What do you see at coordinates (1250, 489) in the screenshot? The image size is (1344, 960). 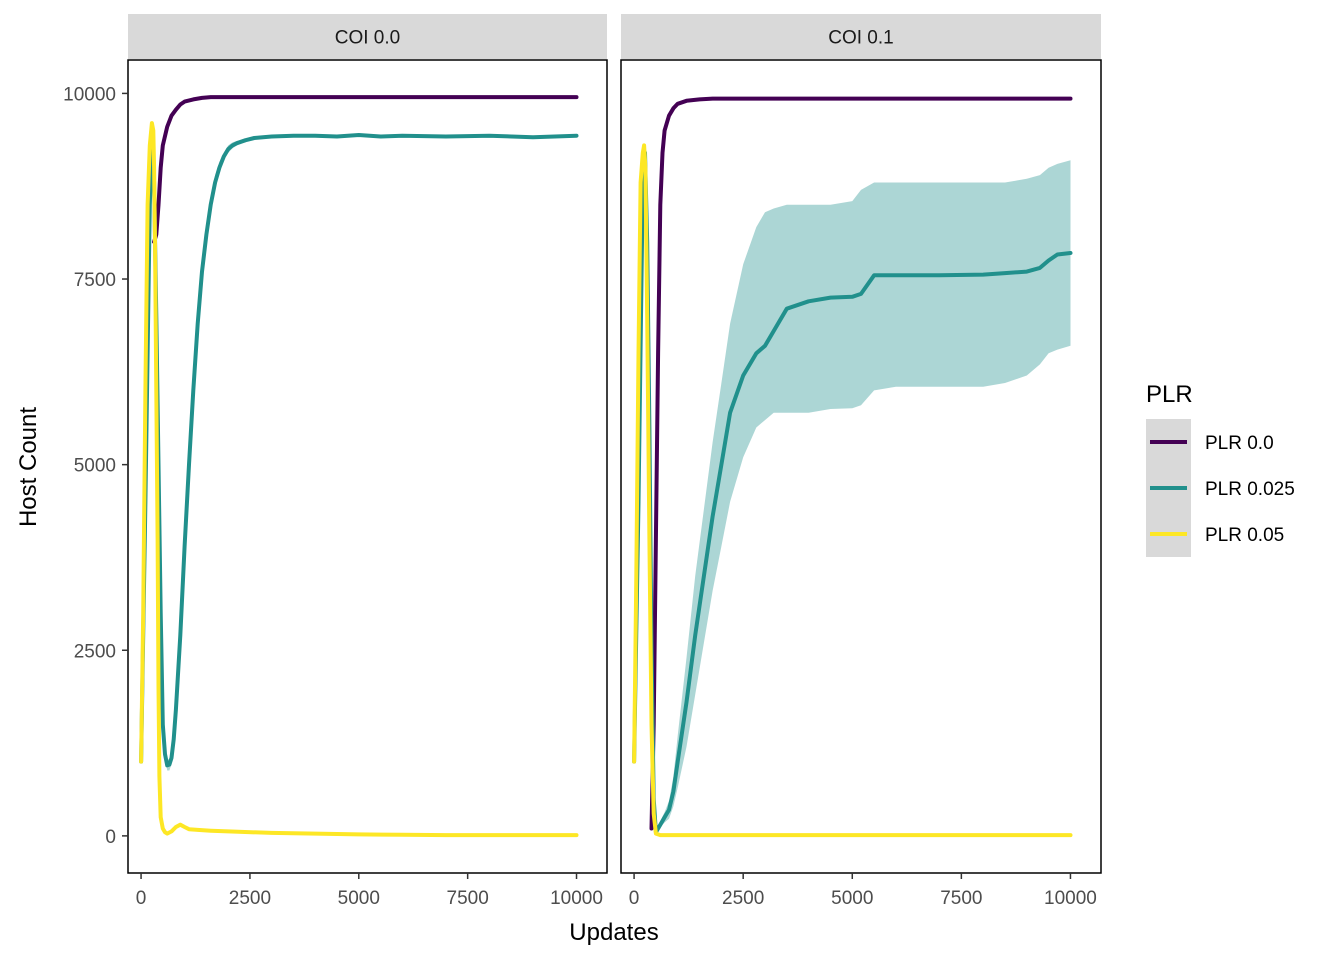 I see `legend-label: PLR 0.025` at bounding box center [1250, 489].